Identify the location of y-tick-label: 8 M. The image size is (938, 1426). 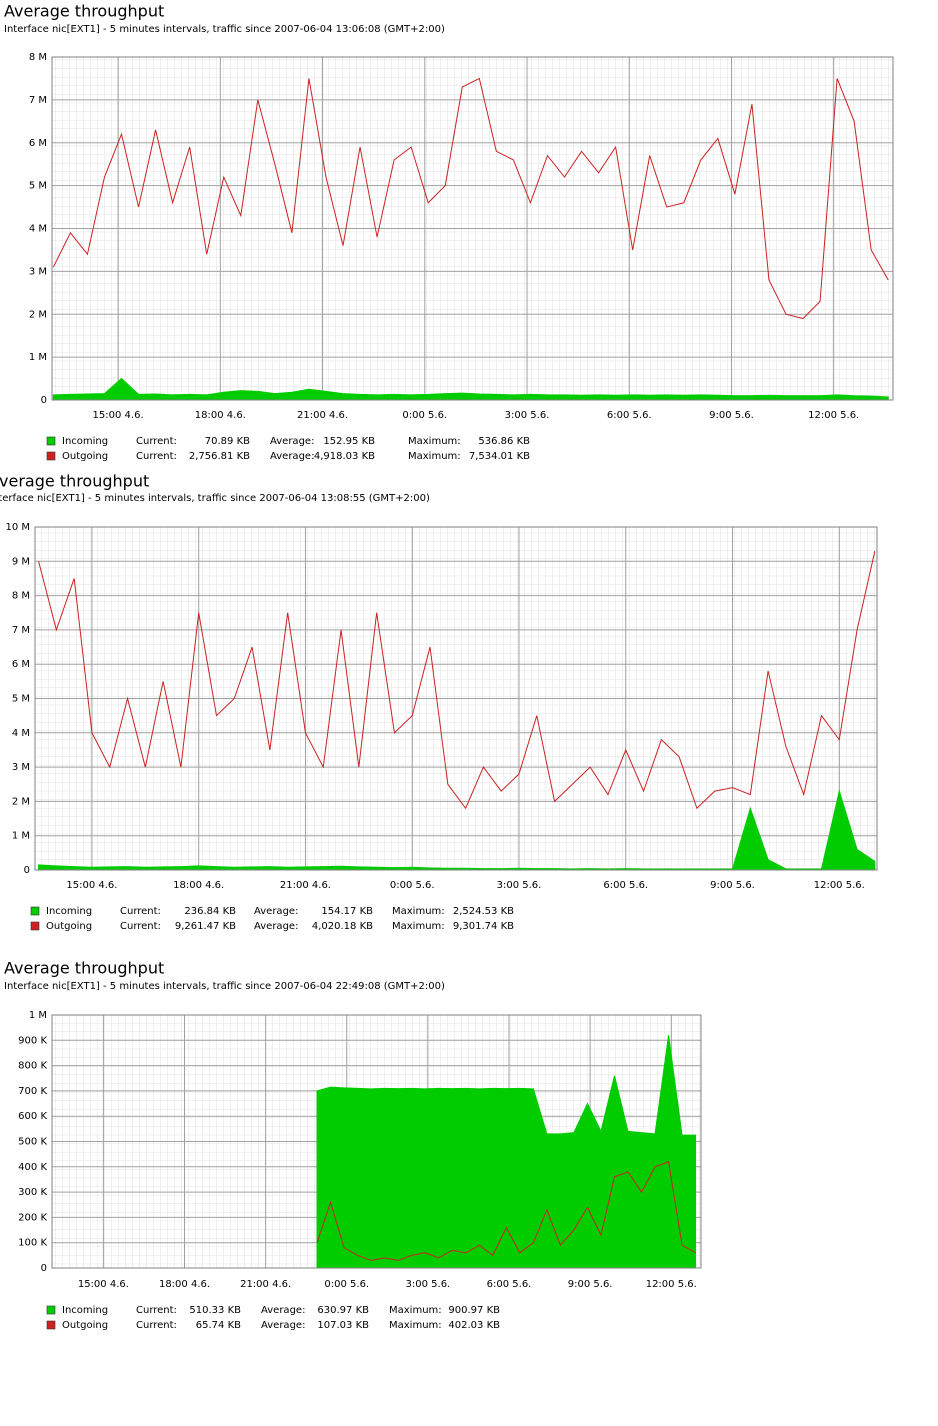
(21, 596).